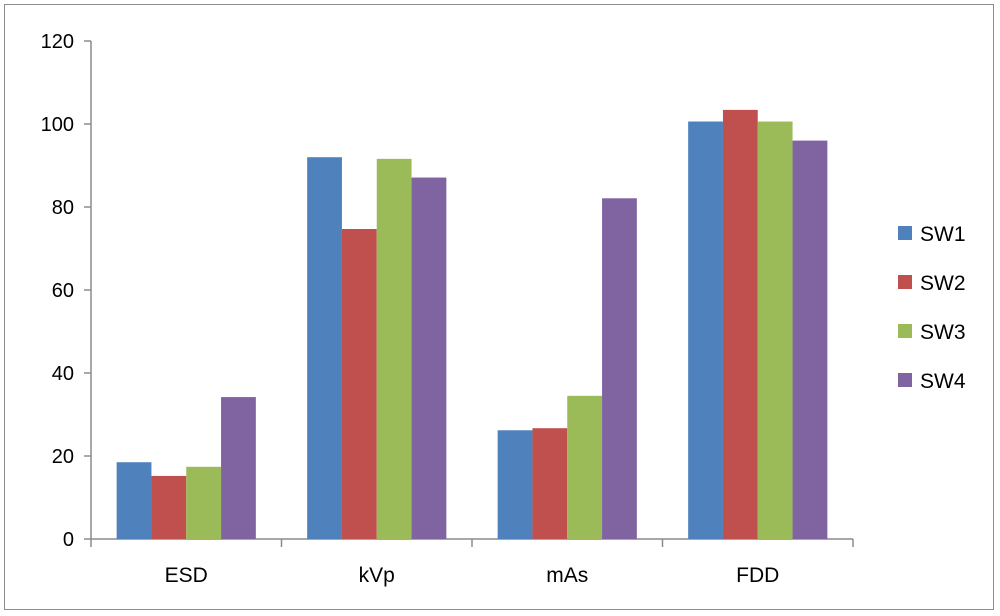 This screenshot has height=616, width=1000. I want to click on bar-sw3-esd, so click(204, 502).